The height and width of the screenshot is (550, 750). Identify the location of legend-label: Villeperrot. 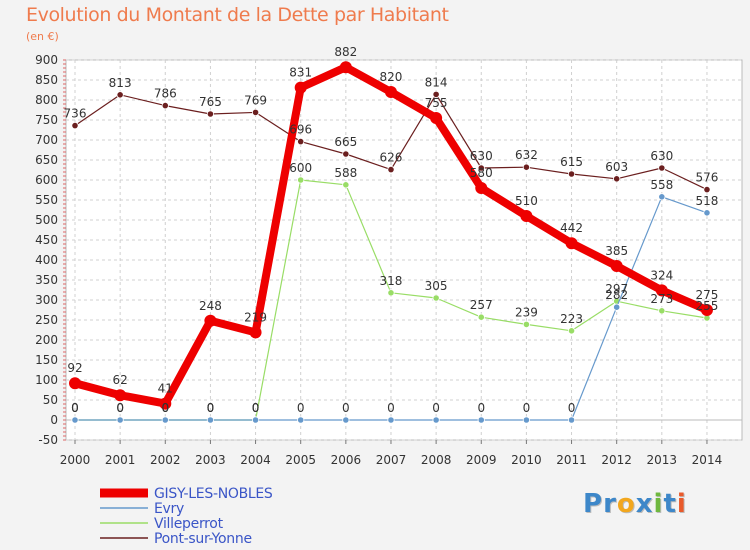
(189, 524).